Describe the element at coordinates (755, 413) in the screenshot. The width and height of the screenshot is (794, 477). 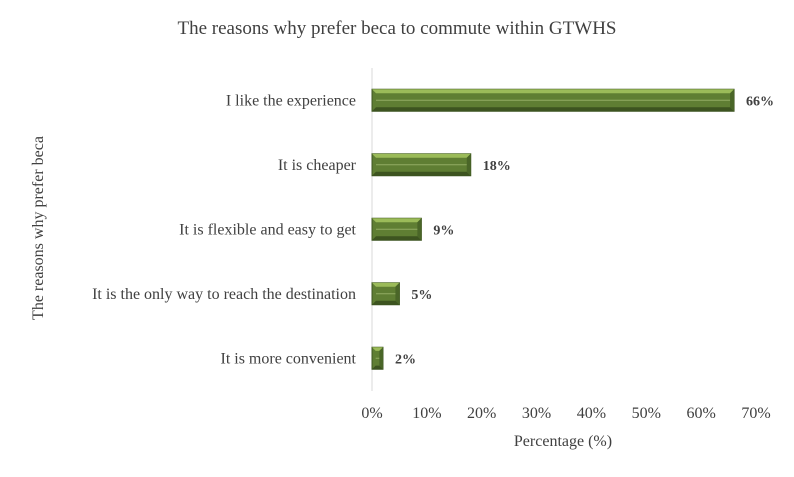
I see `x-tick-label-7: 70%` at that location.